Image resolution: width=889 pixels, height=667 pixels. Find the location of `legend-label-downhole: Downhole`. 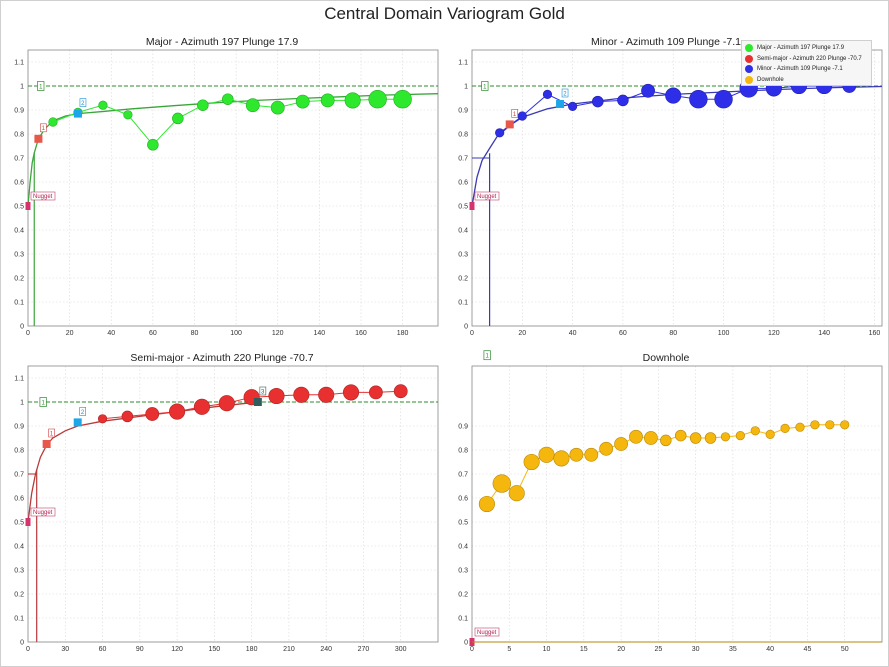

legend-label-downhole: Downhole is located at coordinates (770, 79).